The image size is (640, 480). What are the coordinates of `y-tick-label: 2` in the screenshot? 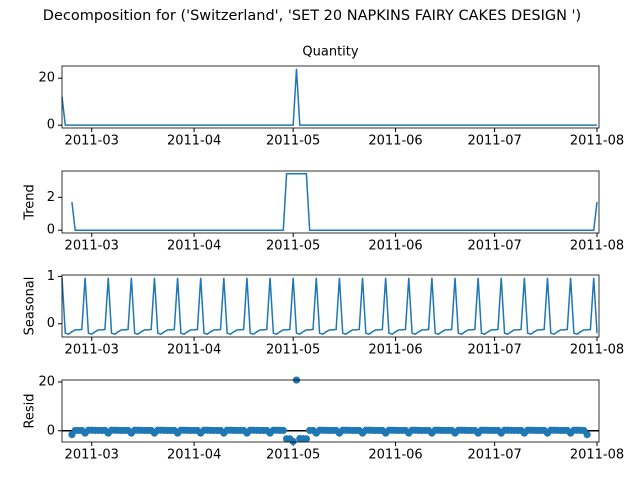 It's located at (51, 197).